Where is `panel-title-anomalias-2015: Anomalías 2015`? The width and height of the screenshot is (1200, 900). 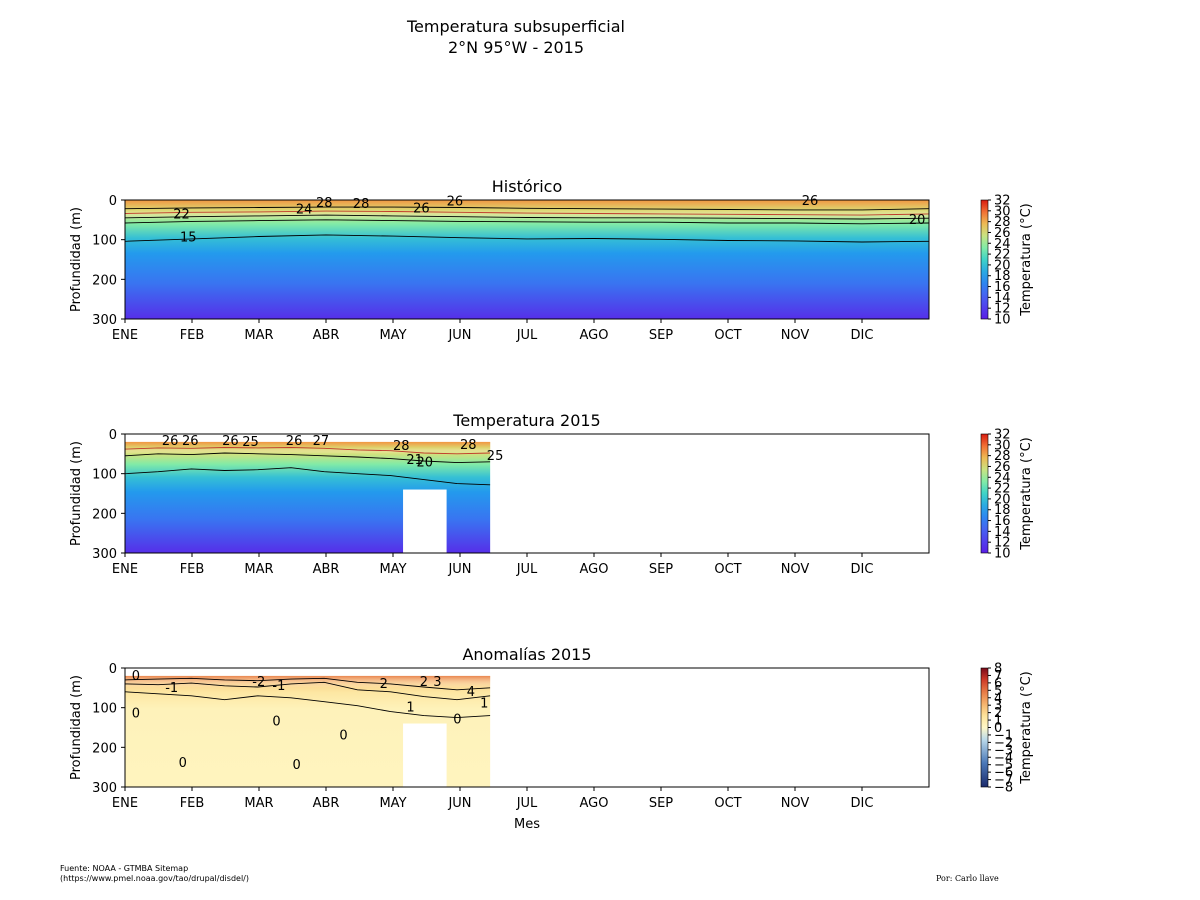 panel-title-anomalias-2015: Anomalías 2015 is located at coordinates (527, 654).